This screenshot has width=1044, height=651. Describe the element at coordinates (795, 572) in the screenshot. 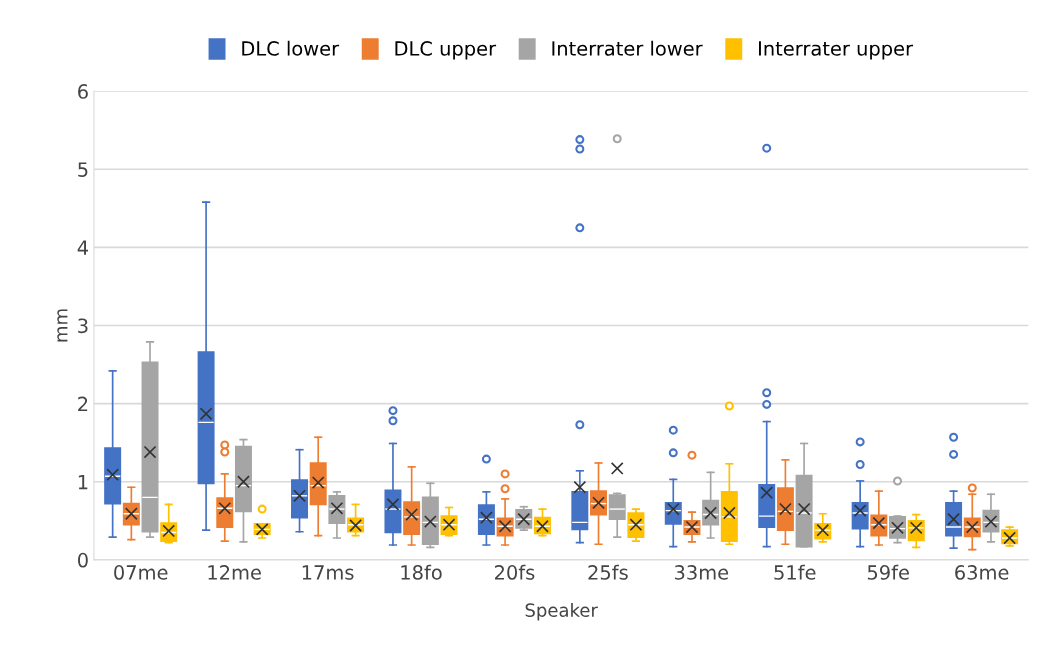

I see `x-tick-label: 51fe` at that location.